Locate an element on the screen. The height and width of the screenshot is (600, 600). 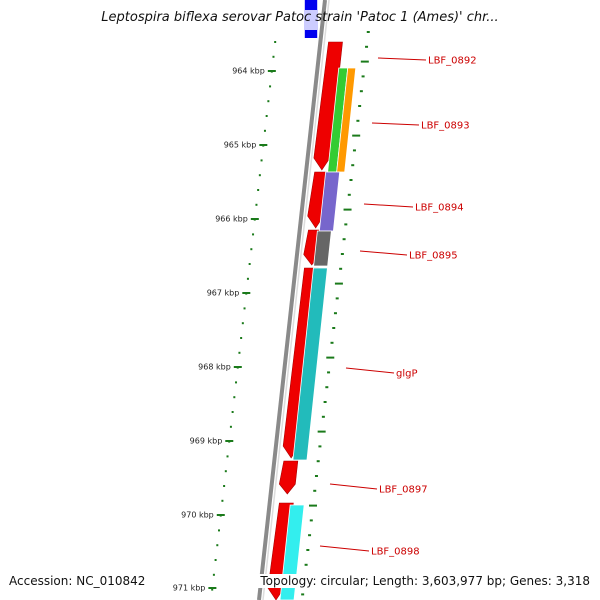
cog-band-gray is located at coordinates (322, 248).